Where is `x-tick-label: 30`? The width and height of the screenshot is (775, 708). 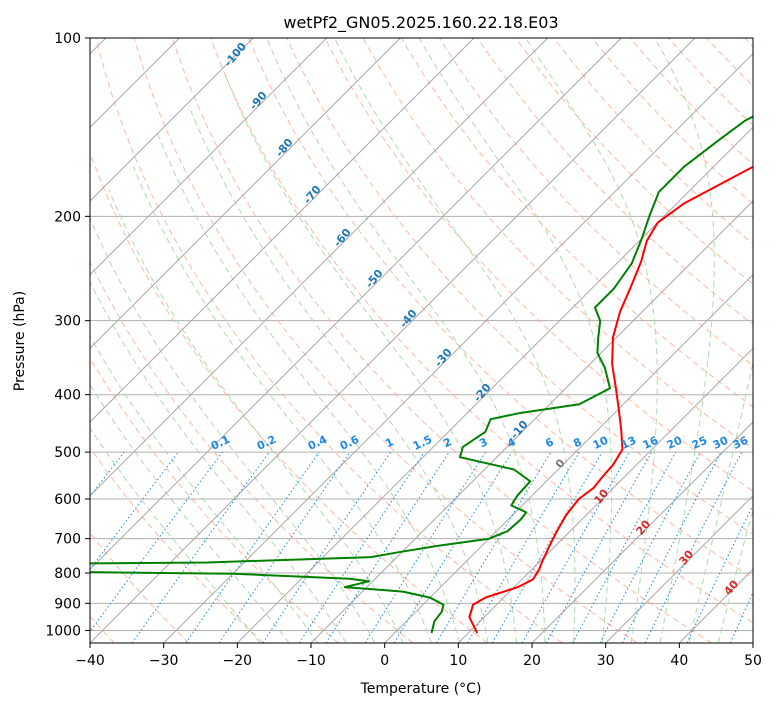
x-tick-label: 30 is located at coordinates (606, 661).